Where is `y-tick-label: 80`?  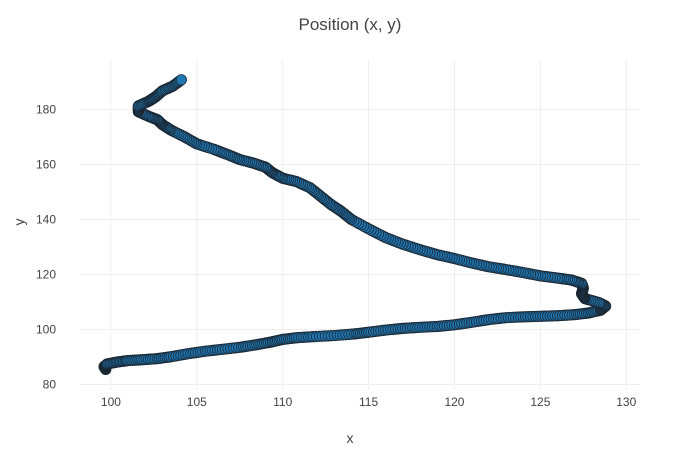 y-tick-label: 80 is located at coordinates (50, 385).